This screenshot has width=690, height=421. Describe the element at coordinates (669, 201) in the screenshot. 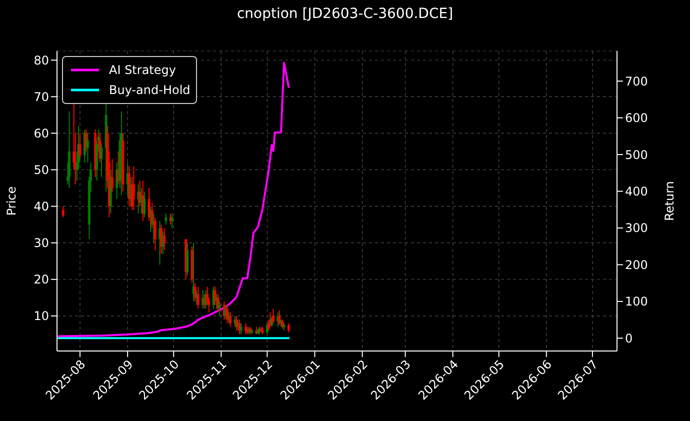

I see `y2-axis-title: Return` at that location.